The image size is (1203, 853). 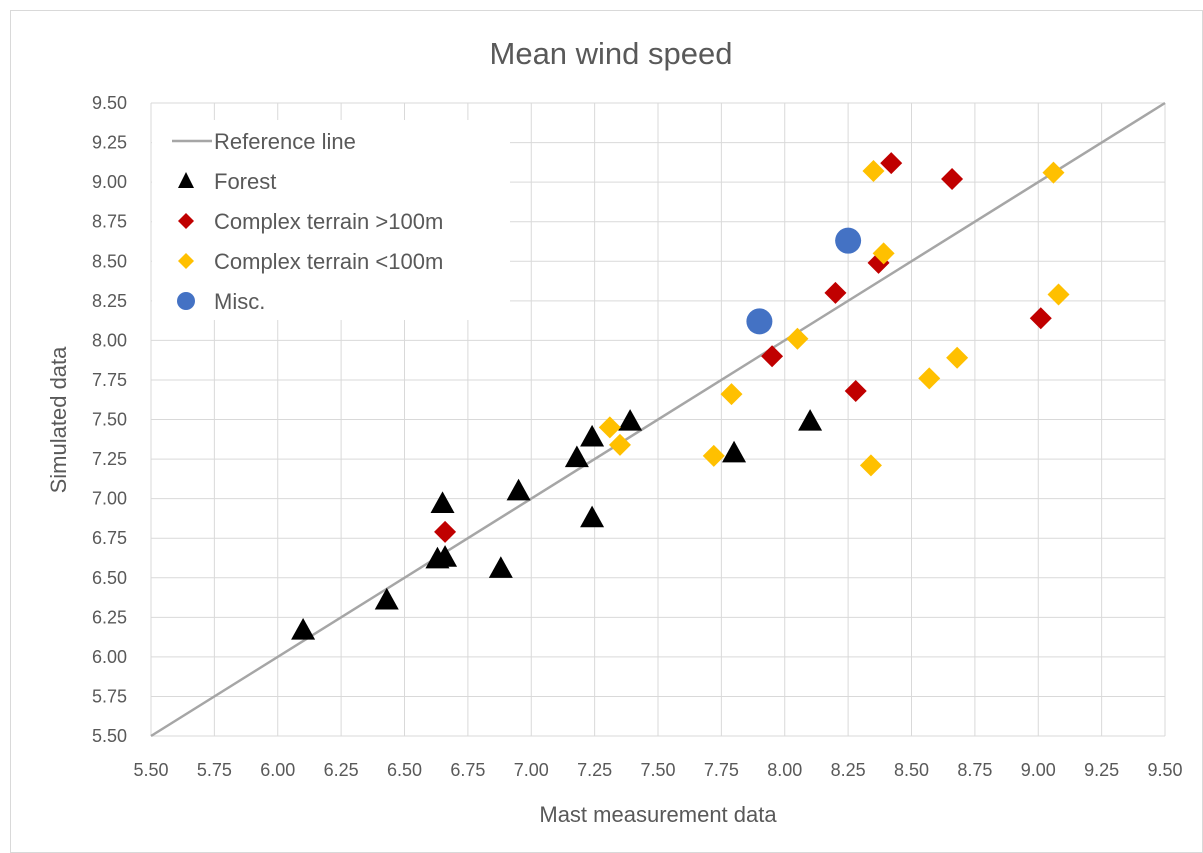 What do you see at coordinates (186, 261) in the screenshot?
I see `legend-complex-terrain-below-100m-swatch` at bounding box center [186, 261].